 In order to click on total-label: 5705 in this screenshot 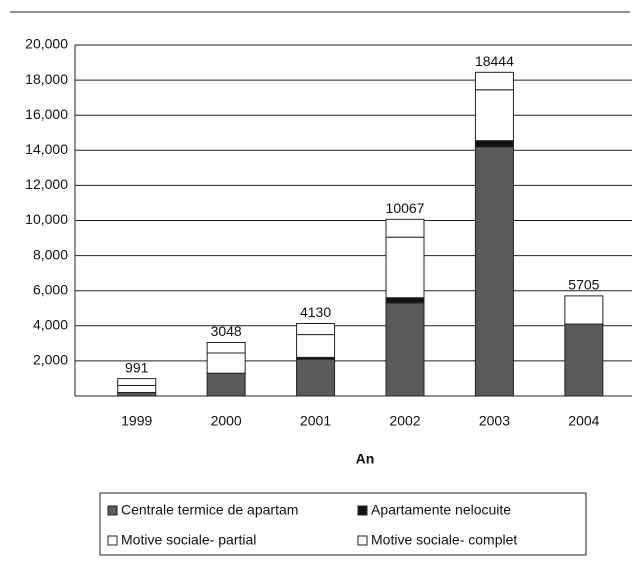, I will do `click(583, 285)`.